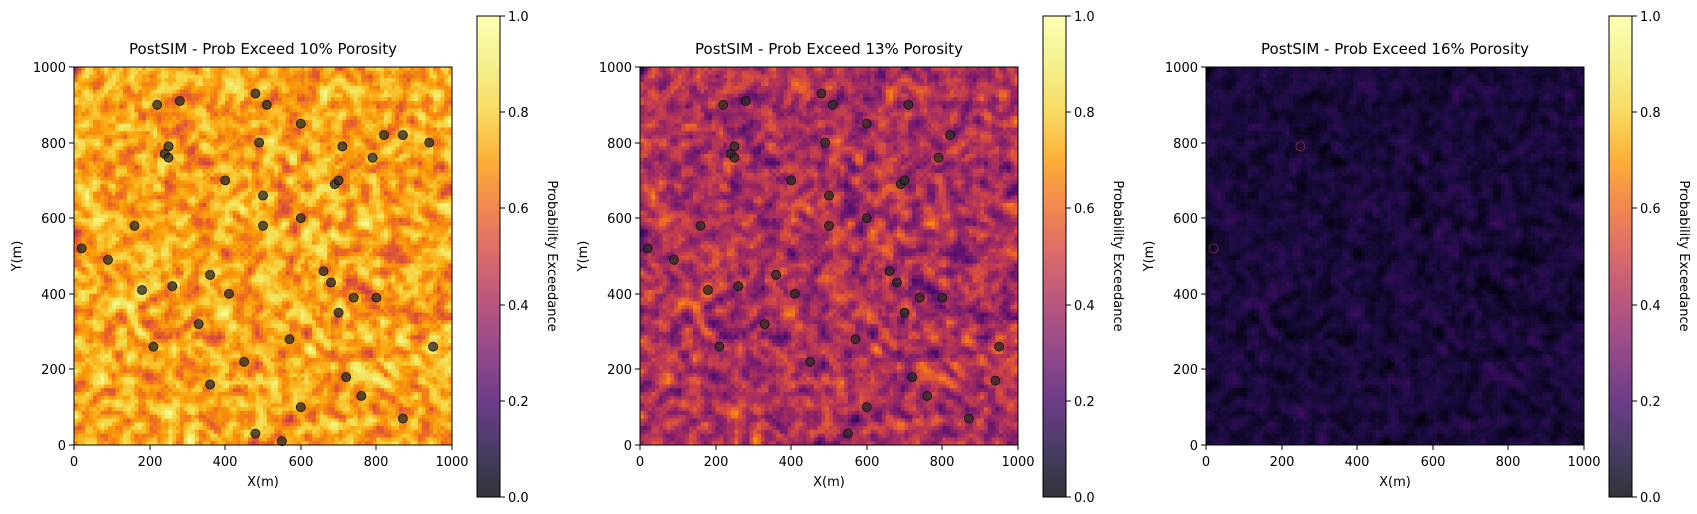  What do you see at coordinates (1683, 255) in the screenshot?
I see `panel-3-colorbar-label: Probability Exceedance` at bounding box center [1683, 255].